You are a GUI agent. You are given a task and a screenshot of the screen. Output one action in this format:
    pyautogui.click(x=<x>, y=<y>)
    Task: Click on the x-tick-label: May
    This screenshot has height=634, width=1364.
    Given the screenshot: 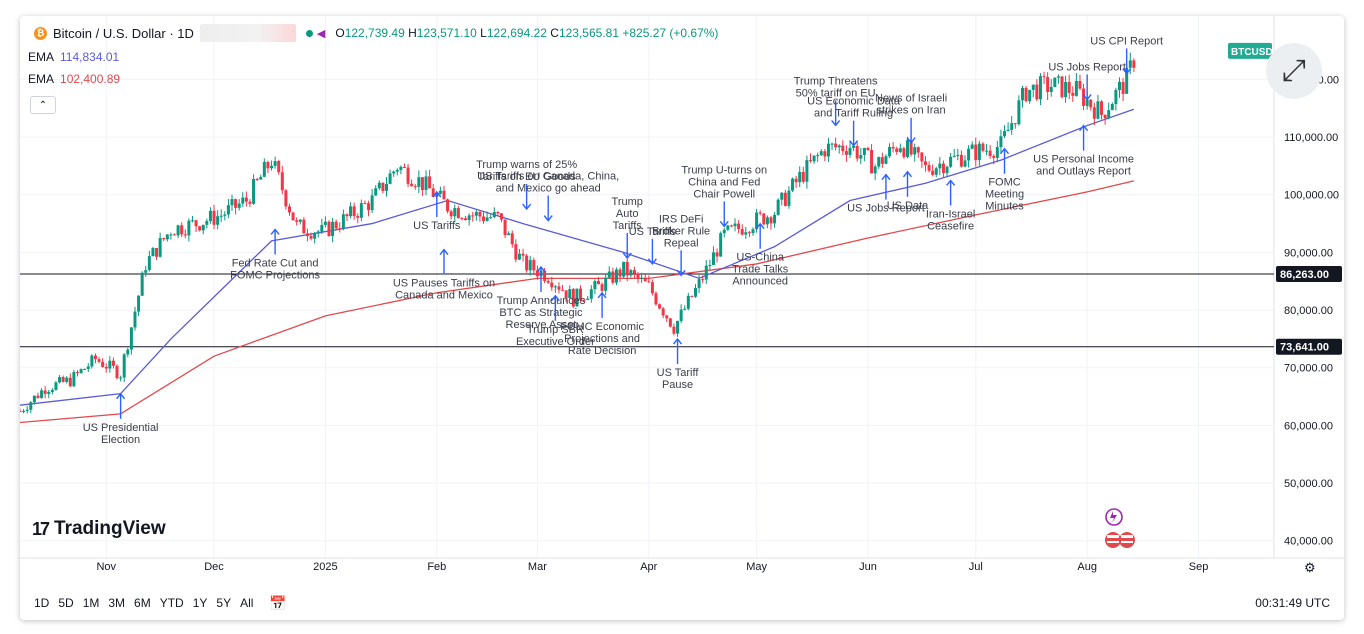 What is the action you would take?
    pyautogui.click(x=756, y=567)
    